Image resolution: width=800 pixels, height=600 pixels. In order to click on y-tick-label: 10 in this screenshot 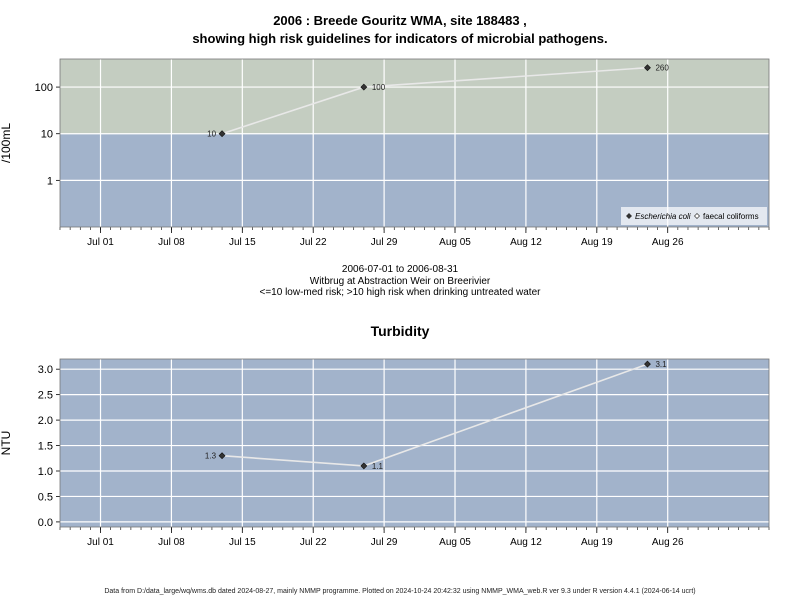, I will do `click(47, 135)`.